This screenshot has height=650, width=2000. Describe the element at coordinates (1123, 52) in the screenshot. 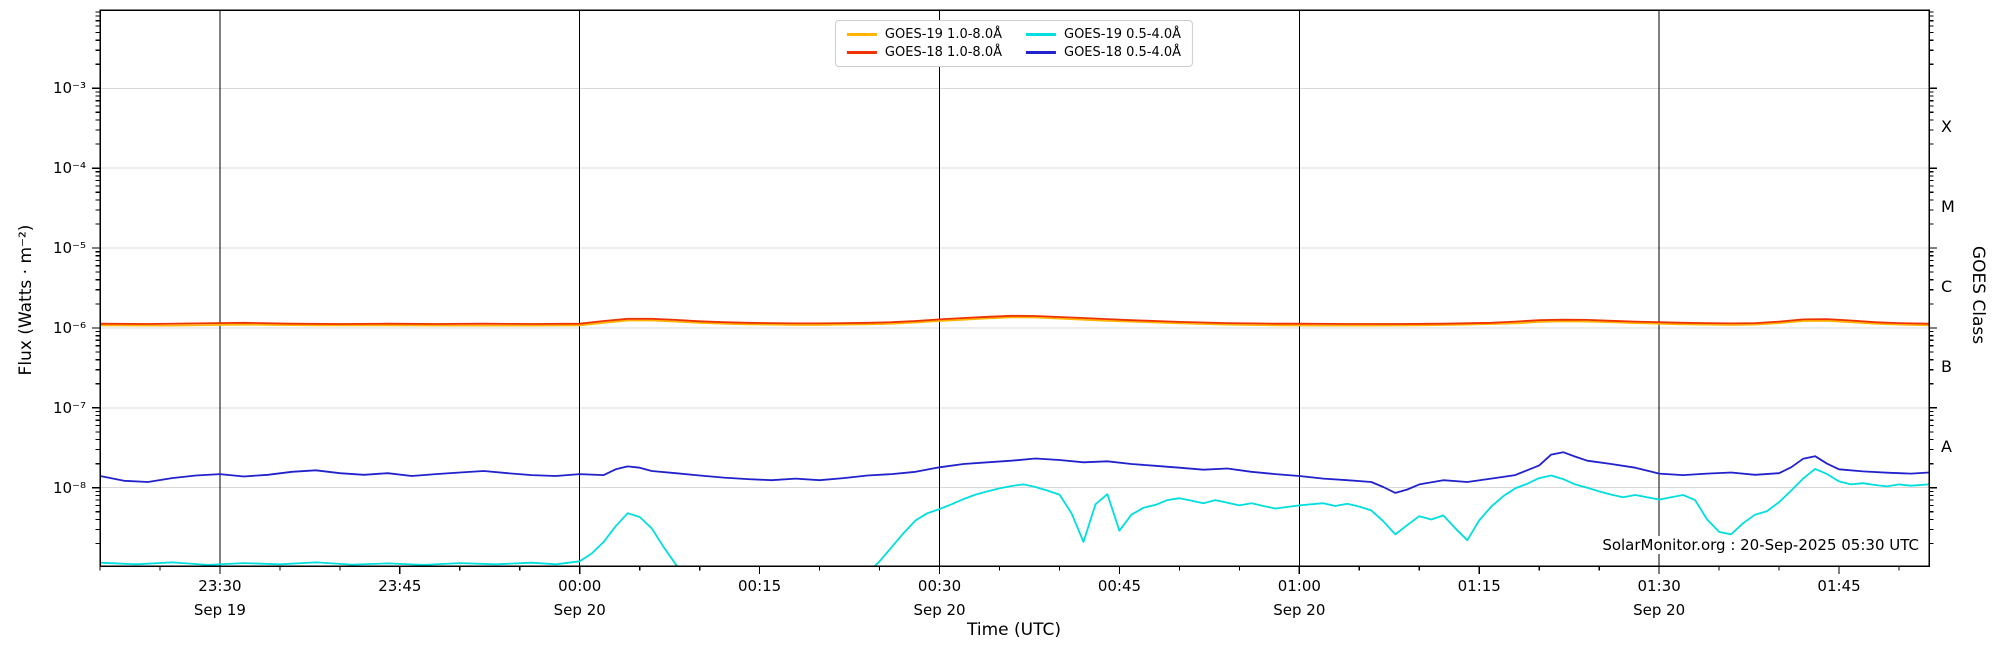

I see `legend-item-label: GOES-18 0.5-4.0Å` at that location.